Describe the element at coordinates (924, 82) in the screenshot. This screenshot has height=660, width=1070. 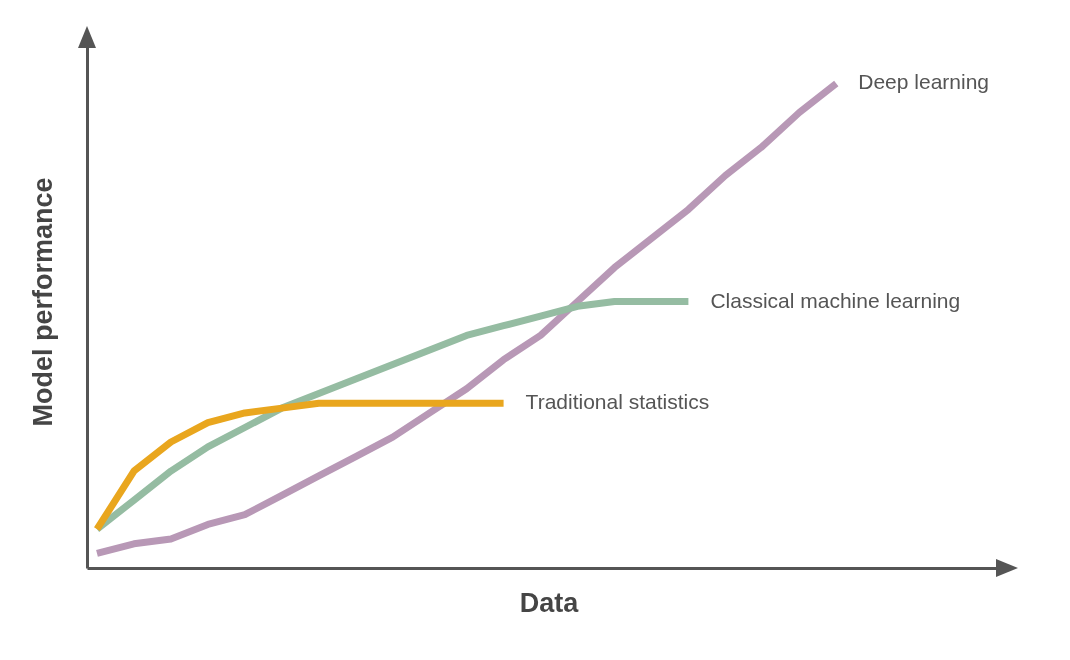
I see `series-label: Deep learning` at that location.